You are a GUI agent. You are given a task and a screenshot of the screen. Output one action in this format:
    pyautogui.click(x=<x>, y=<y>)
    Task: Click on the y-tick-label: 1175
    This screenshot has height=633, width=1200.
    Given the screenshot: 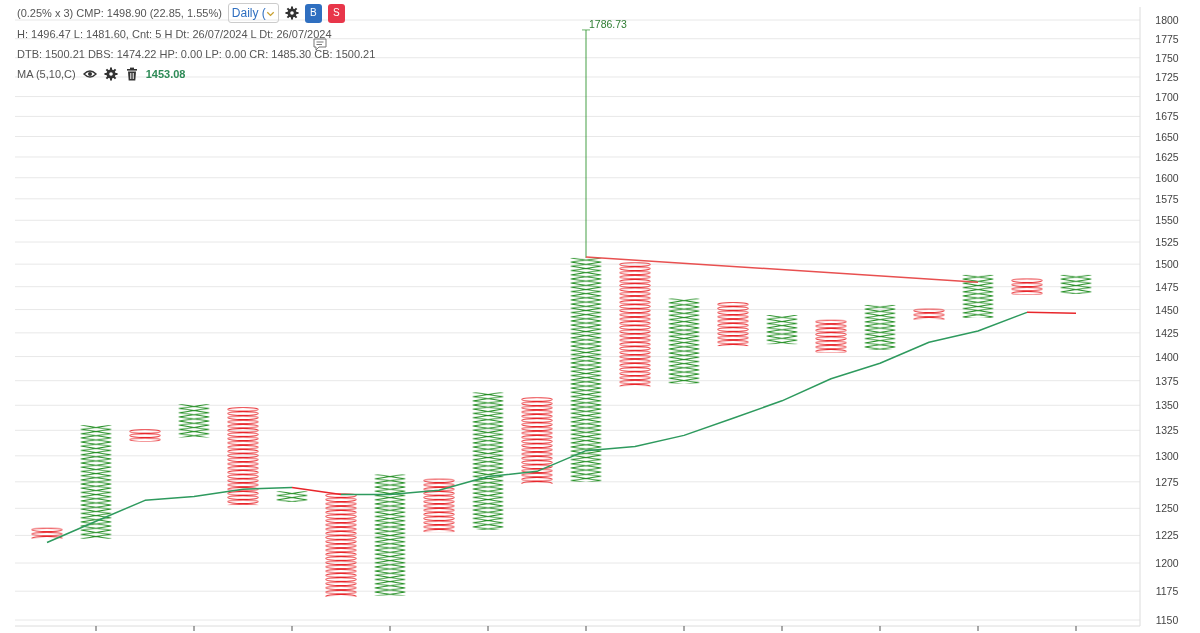 What is the action you would take?
    pyautogui.click(x=1167, y=591)
    